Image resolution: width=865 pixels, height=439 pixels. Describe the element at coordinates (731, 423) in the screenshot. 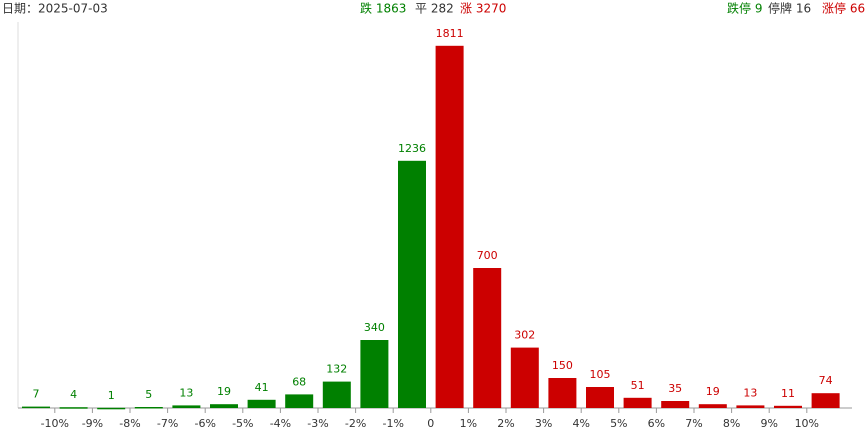

I see `x-tick-label: 8%` at that location.